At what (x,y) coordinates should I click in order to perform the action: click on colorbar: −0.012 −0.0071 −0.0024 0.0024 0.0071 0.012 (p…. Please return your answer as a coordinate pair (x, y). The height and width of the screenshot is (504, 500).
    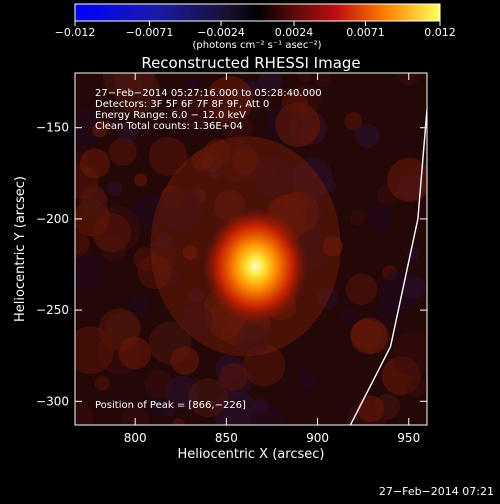
    Looking at the image, I should click on (255, 27).